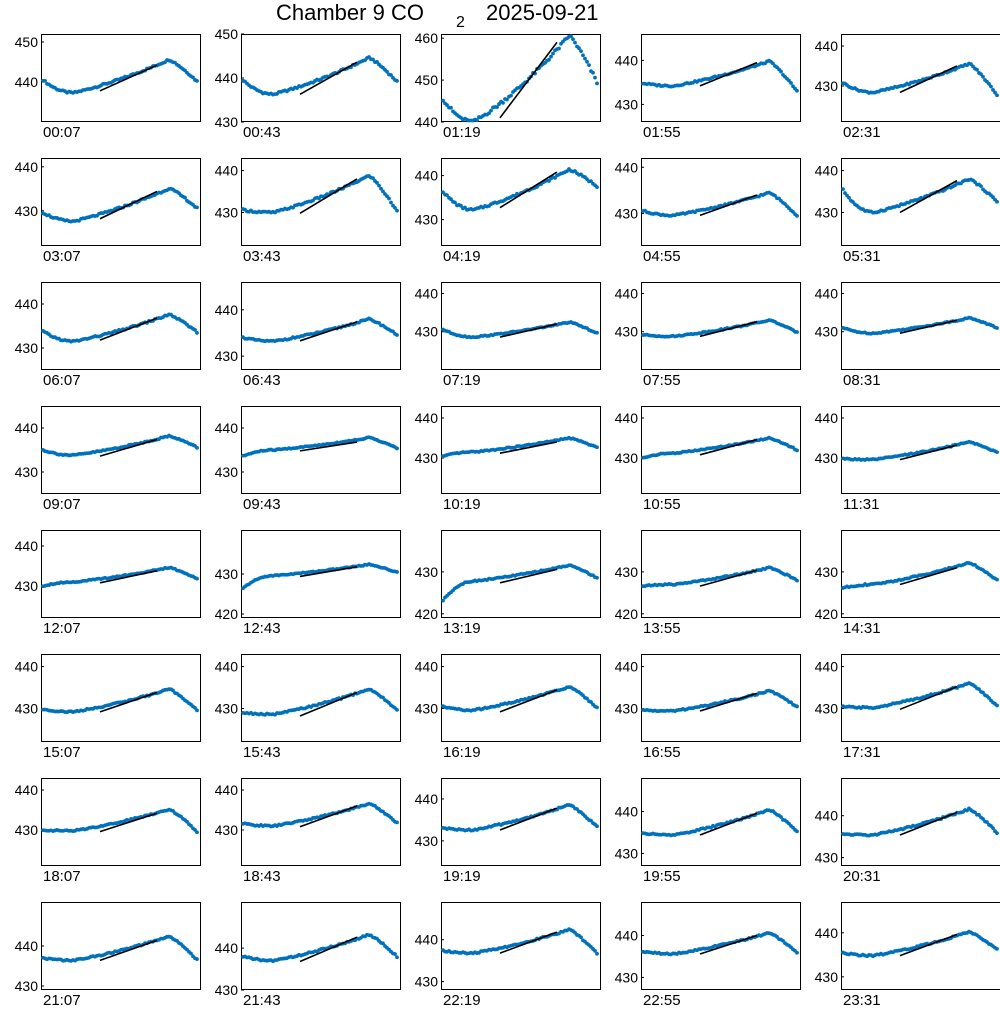 This screenshot has height=1014, width=1000. I want to click on y-tick-label: 420, so click(827, 614).